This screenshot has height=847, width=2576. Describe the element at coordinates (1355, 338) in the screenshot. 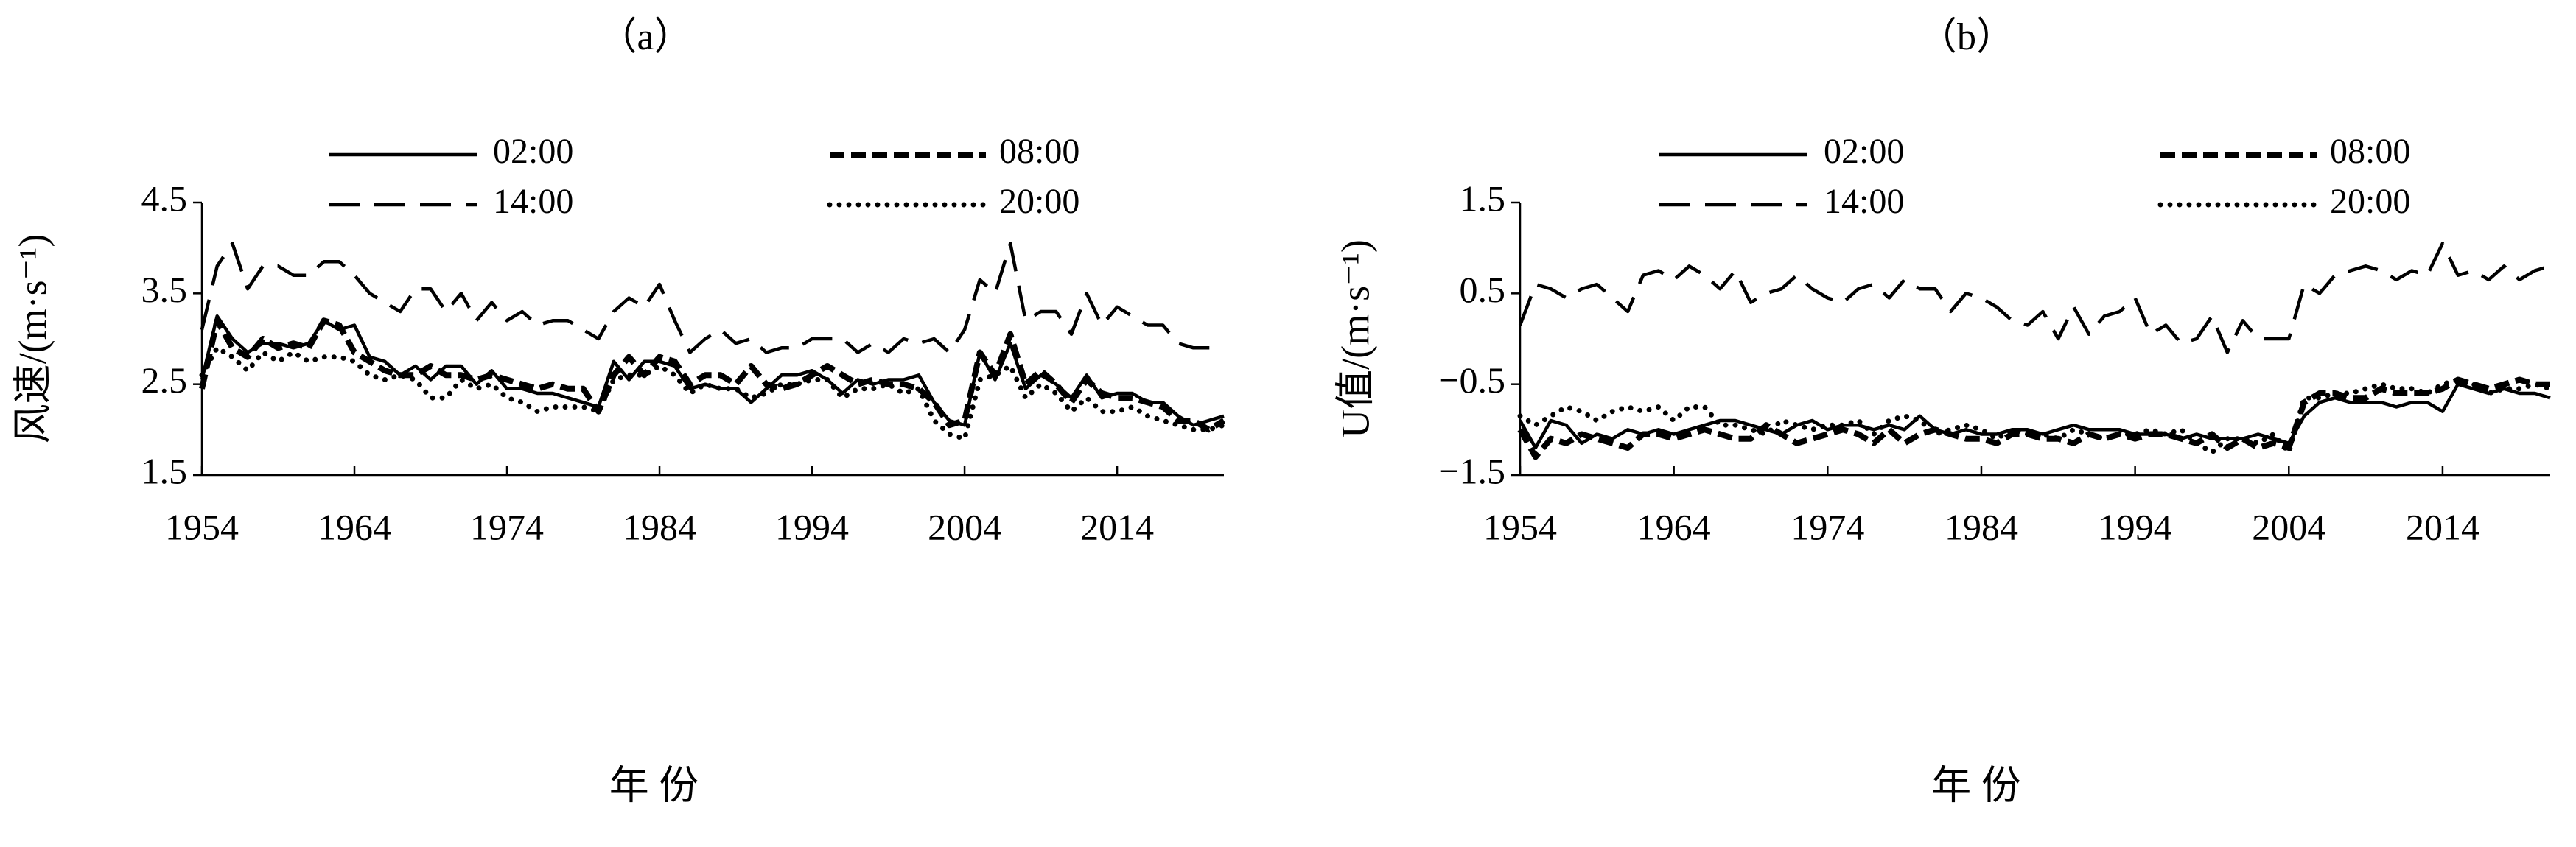

I see `y-axis-label: U值/(m·s⁻¹)` at that location.